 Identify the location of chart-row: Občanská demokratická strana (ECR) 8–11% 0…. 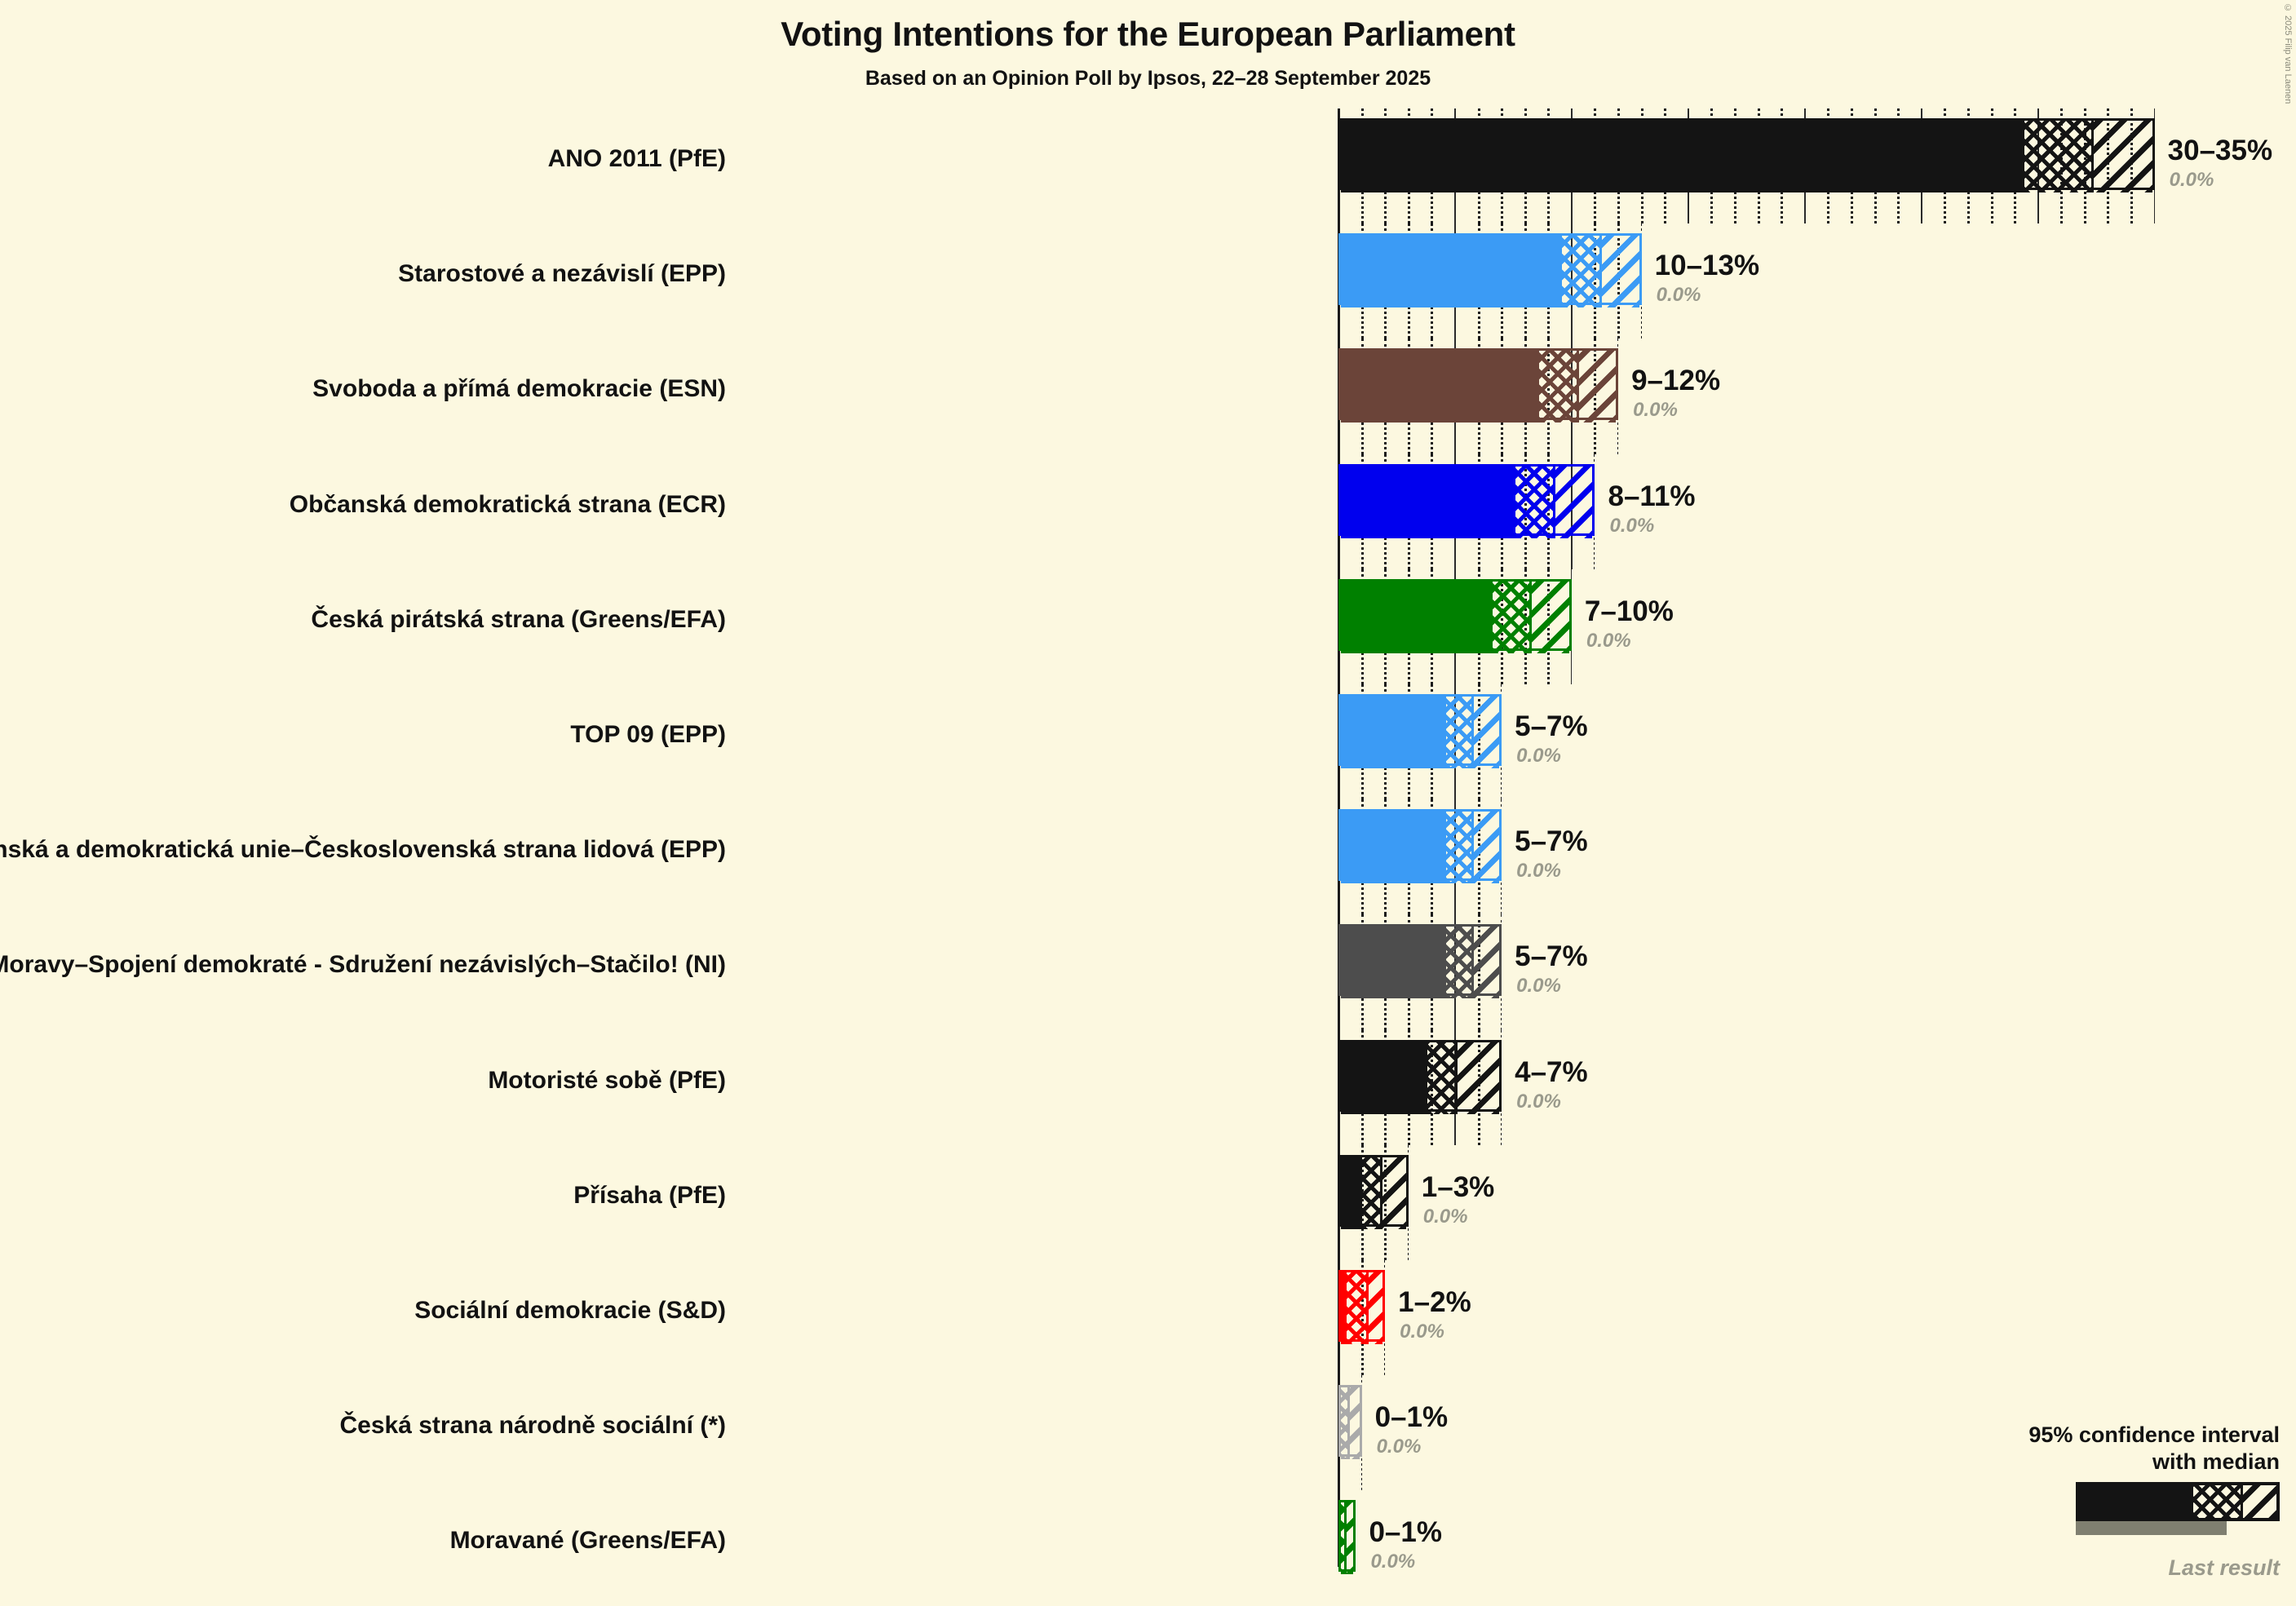
(1148, 511).